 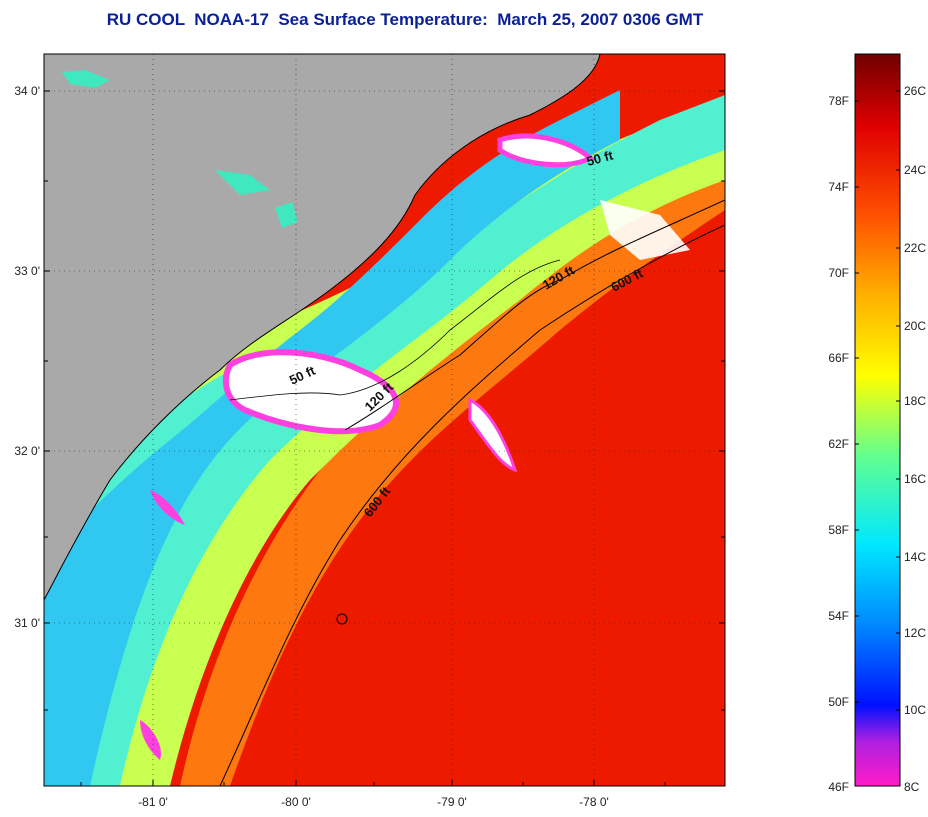 What do you see at coordinates (838, 358) in the screenshot?
I see `colorbar-f-label: 66F` at bounding box center [838, 358].